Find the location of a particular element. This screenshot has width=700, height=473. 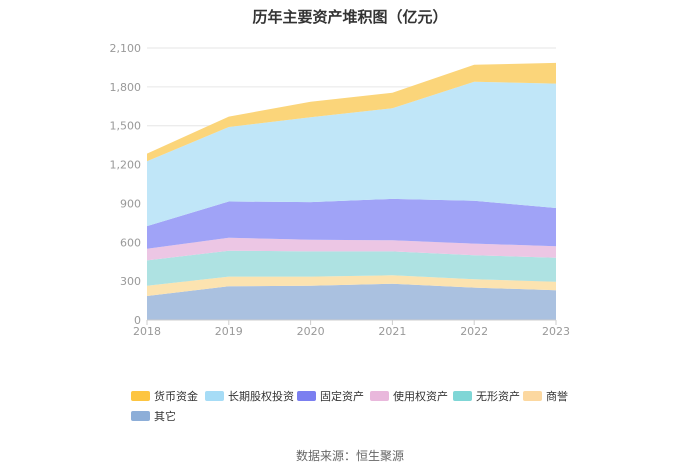

x-tick-label: 2019 is located at coordinates (229, 331).